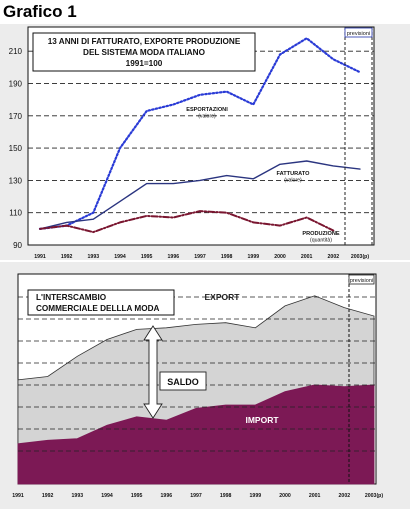 The height and width of the screenshot is (514, 410). I want to click on saldo-annotation: SALDO, so click(175, 372).